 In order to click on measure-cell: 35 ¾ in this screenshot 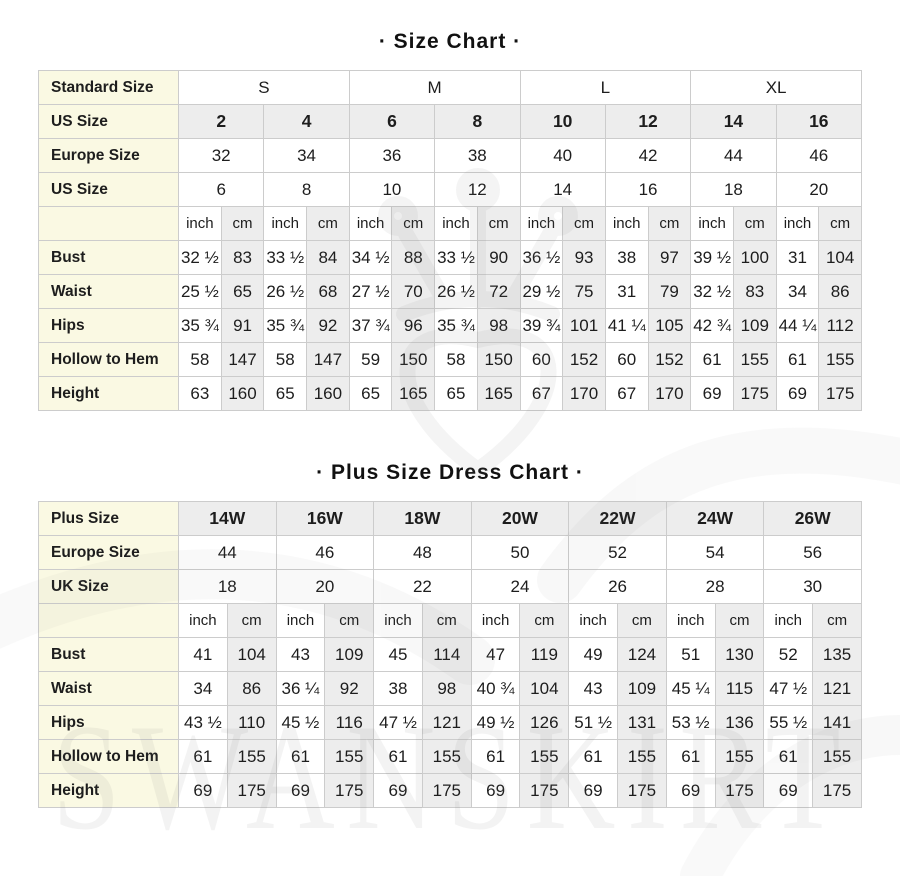, I will do `click(285, 325)`.